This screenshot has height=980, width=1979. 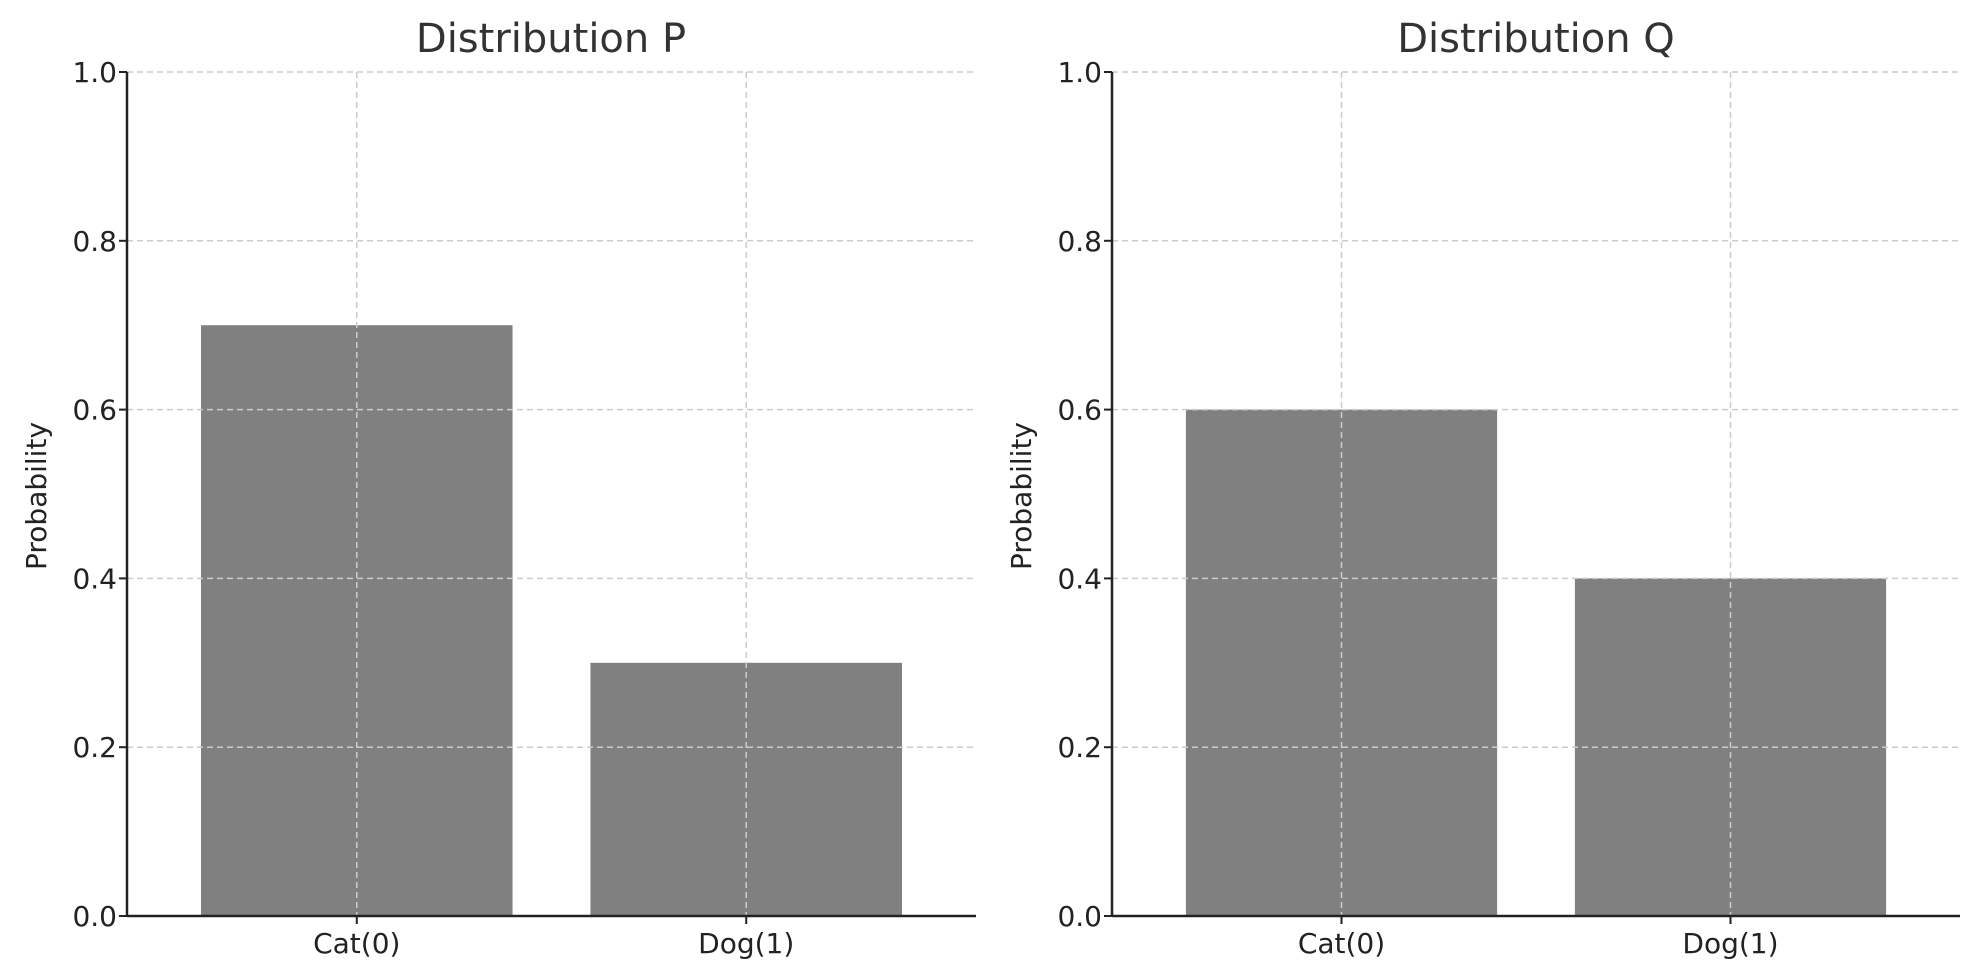 What do you see at coordinates (551, 39) in the screenshot?
I see `chart-title: Distribution P` at bounding box center [551, 39].